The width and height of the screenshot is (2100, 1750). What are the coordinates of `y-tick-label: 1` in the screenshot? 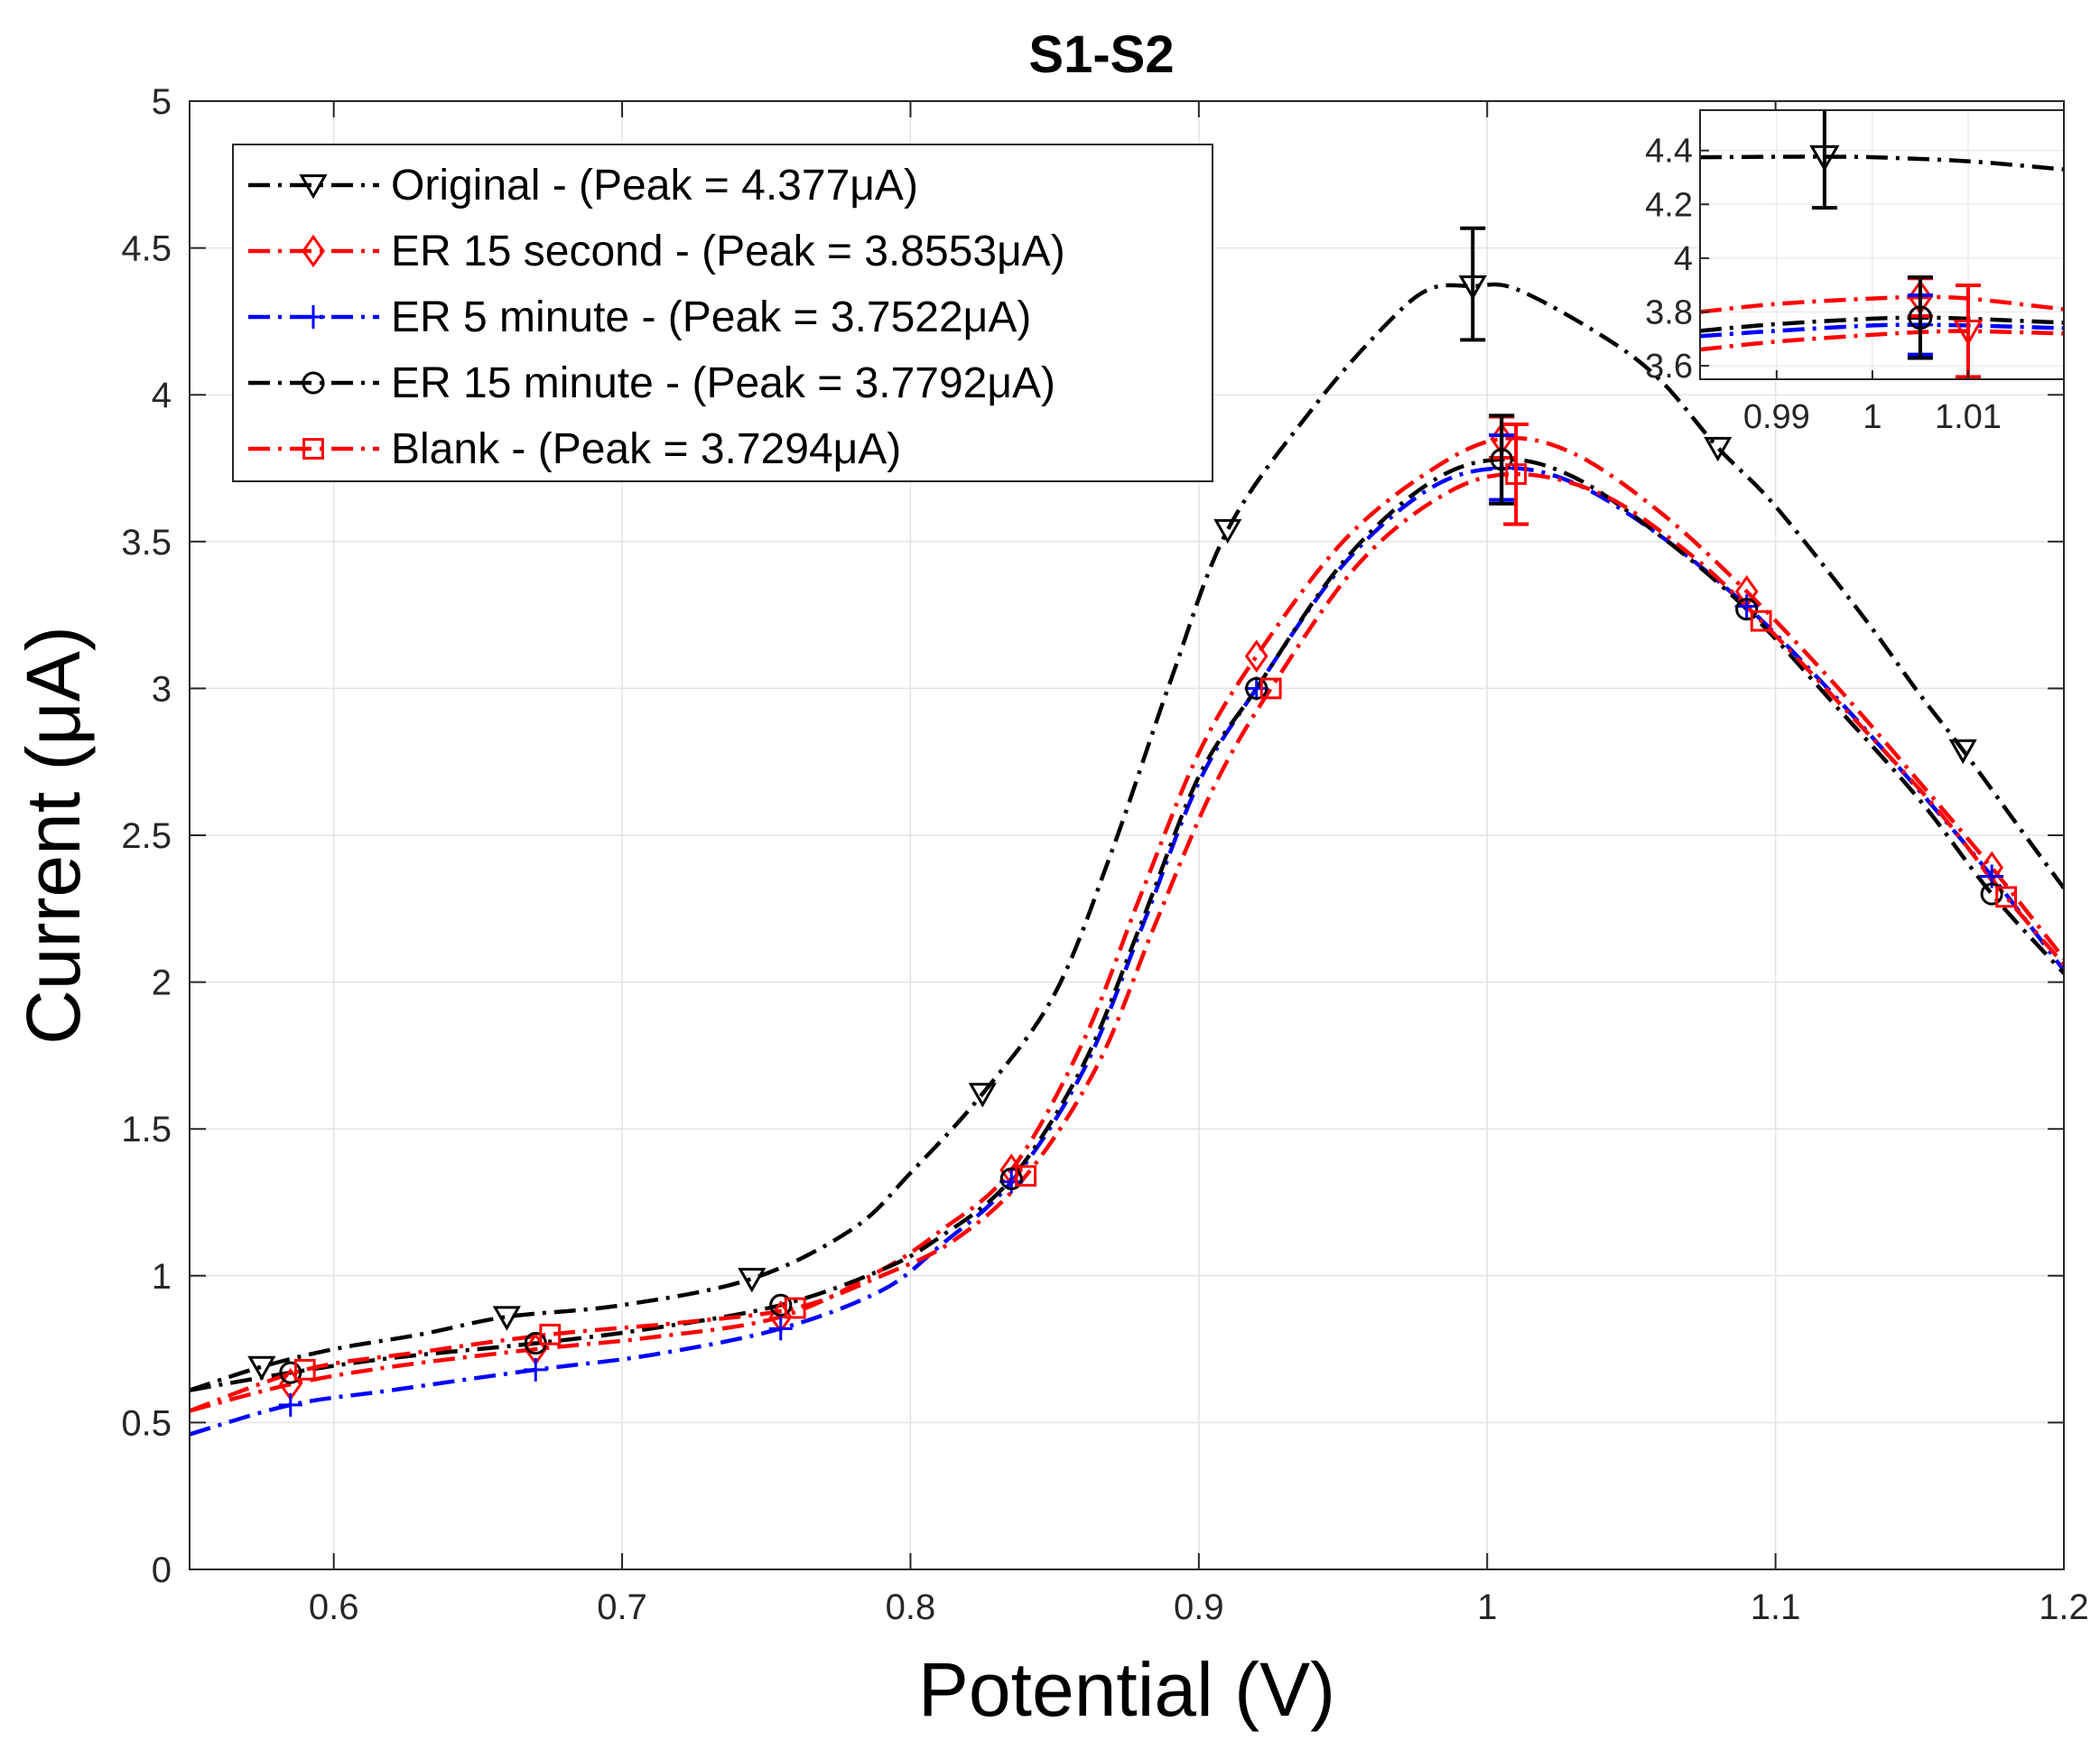 It's located at (162, 1277).